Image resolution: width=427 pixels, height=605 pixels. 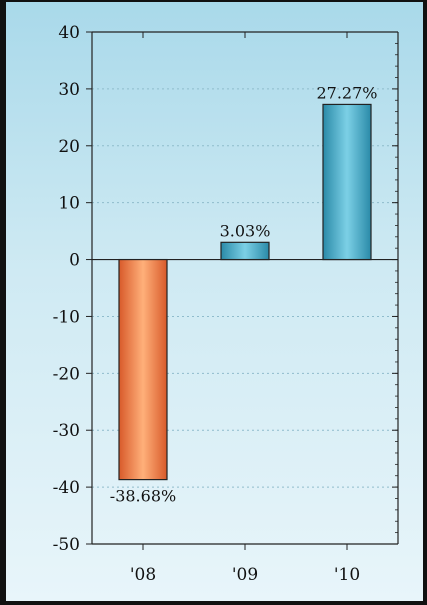 What do you see at coordinates (66, 374) in the screenshot?
I see `y-tick-label: -20` at bounding box center [66, 374].